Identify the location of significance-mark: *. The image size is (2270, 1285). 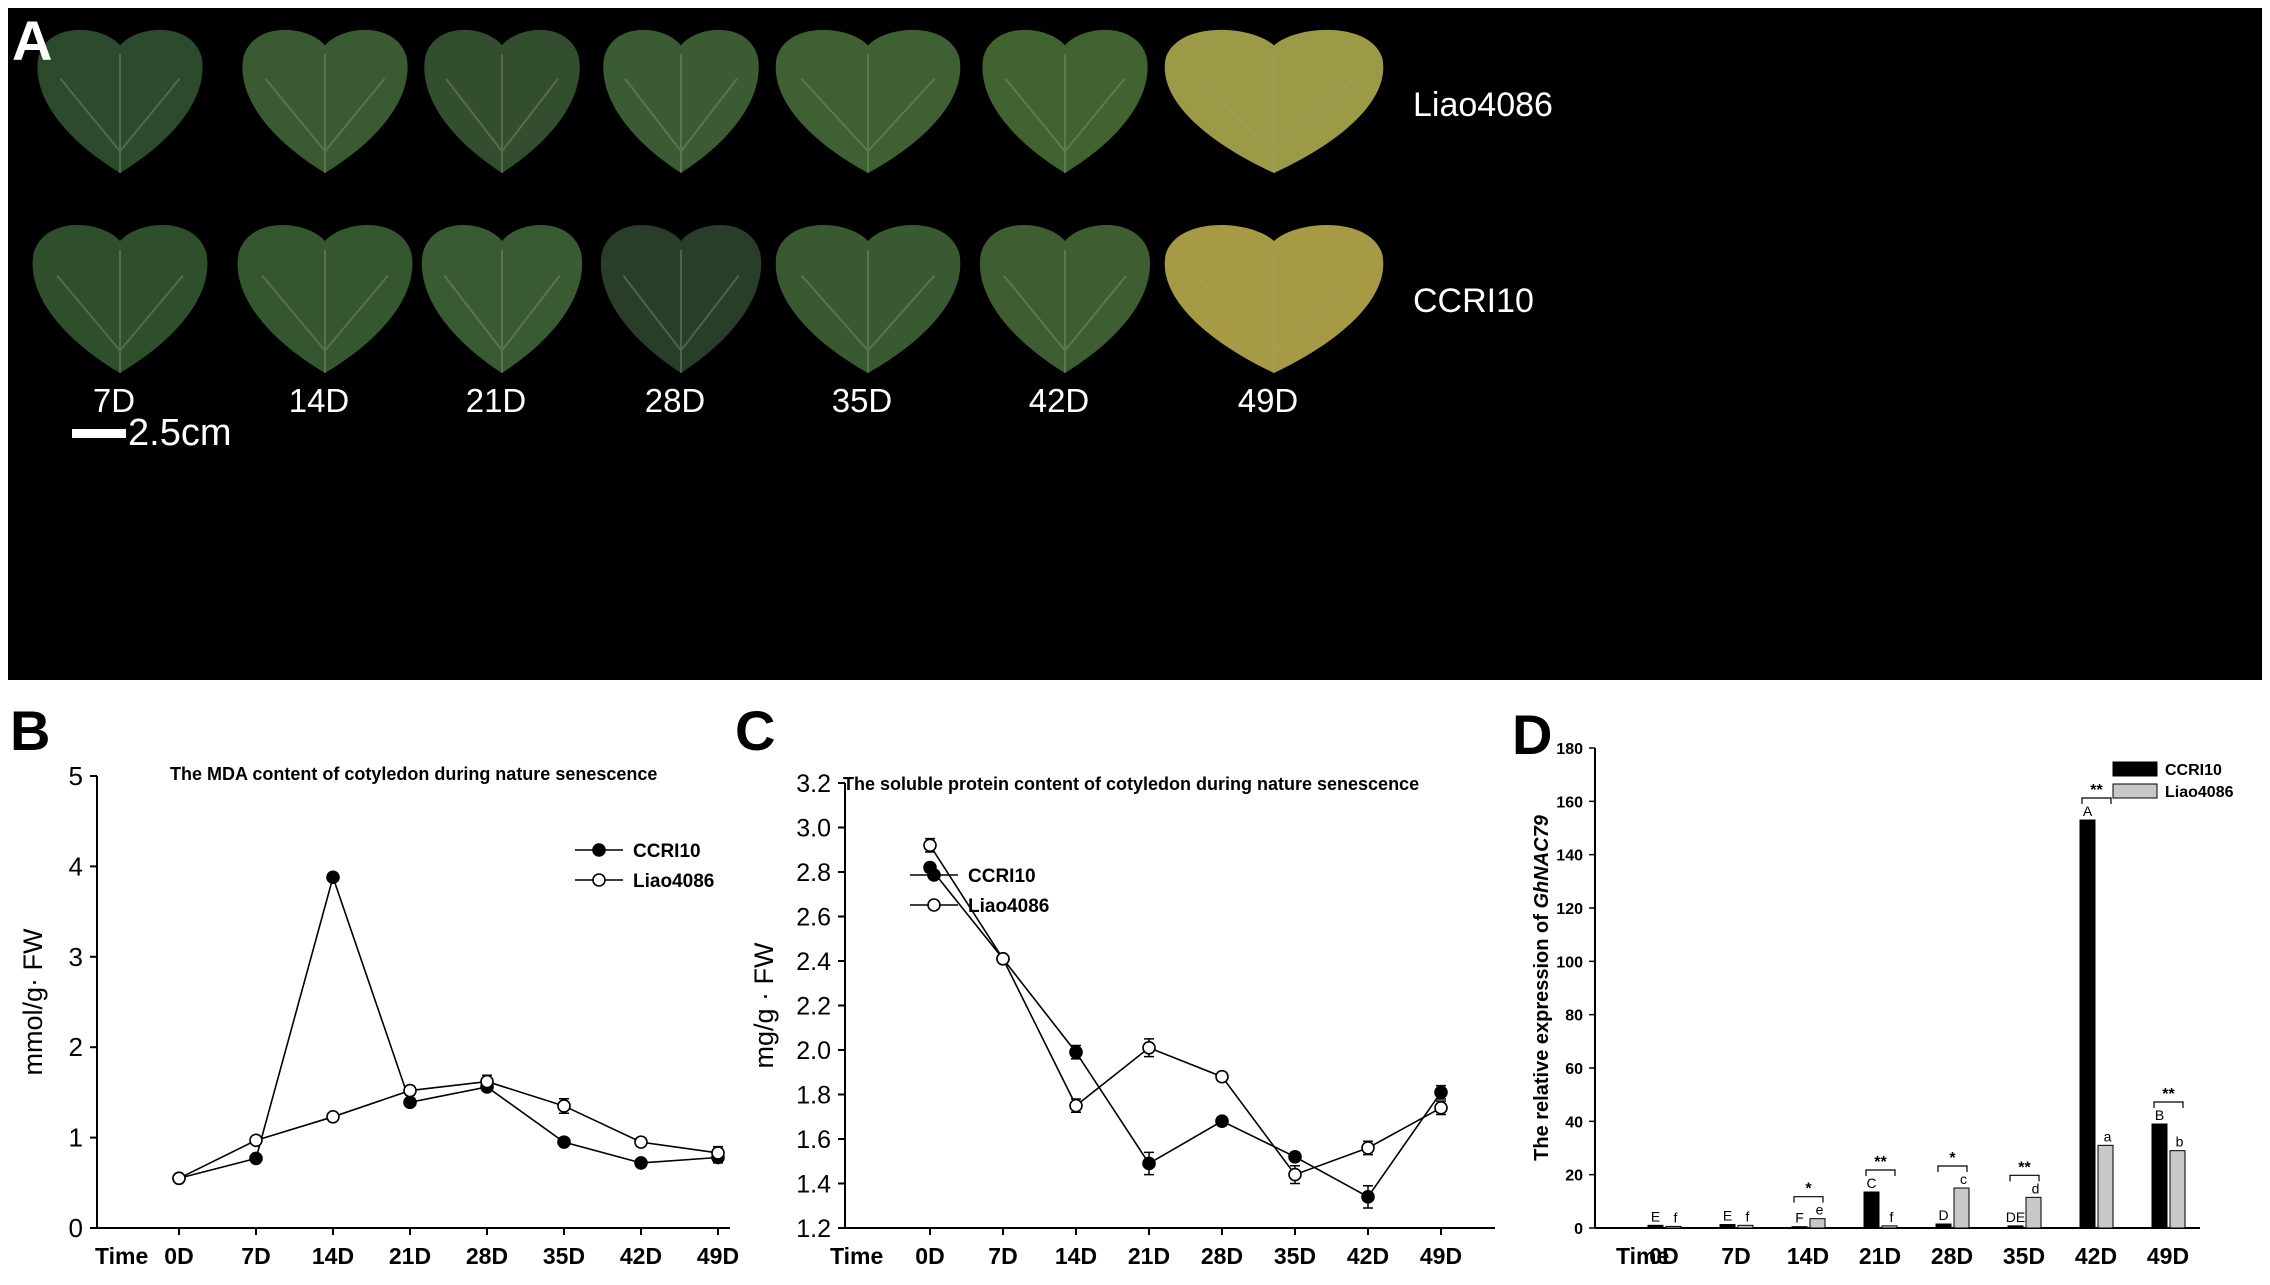
(1808, 1189).